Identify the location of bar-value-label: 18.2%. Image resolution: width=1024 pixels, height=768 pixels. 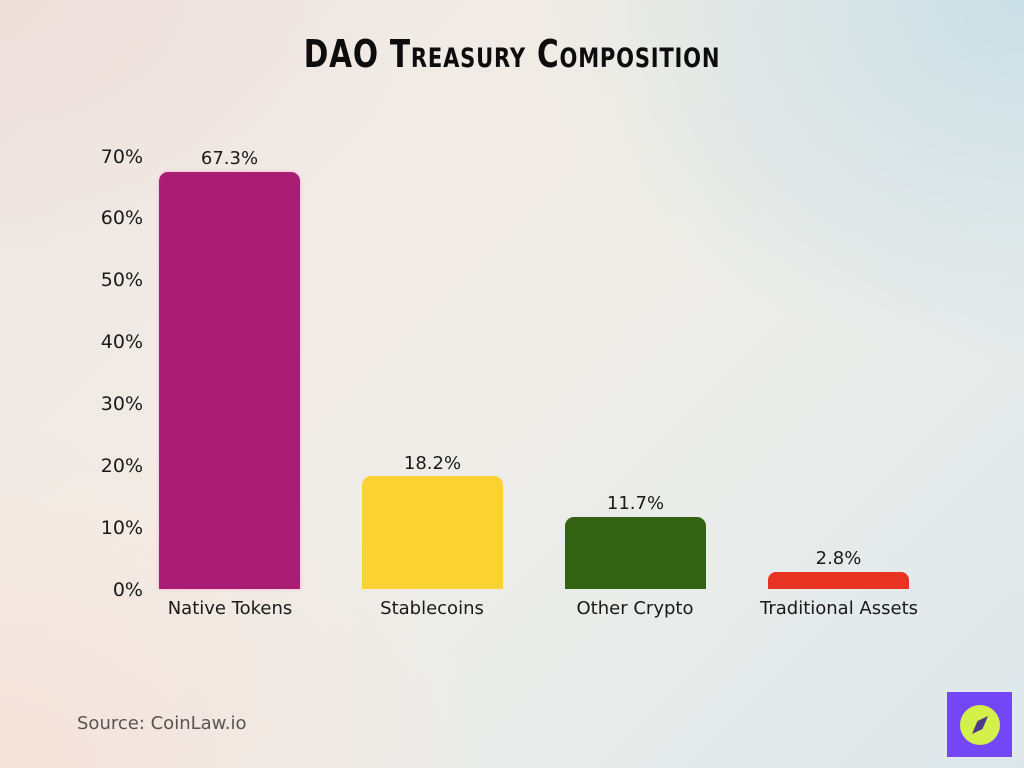
(432, 463).